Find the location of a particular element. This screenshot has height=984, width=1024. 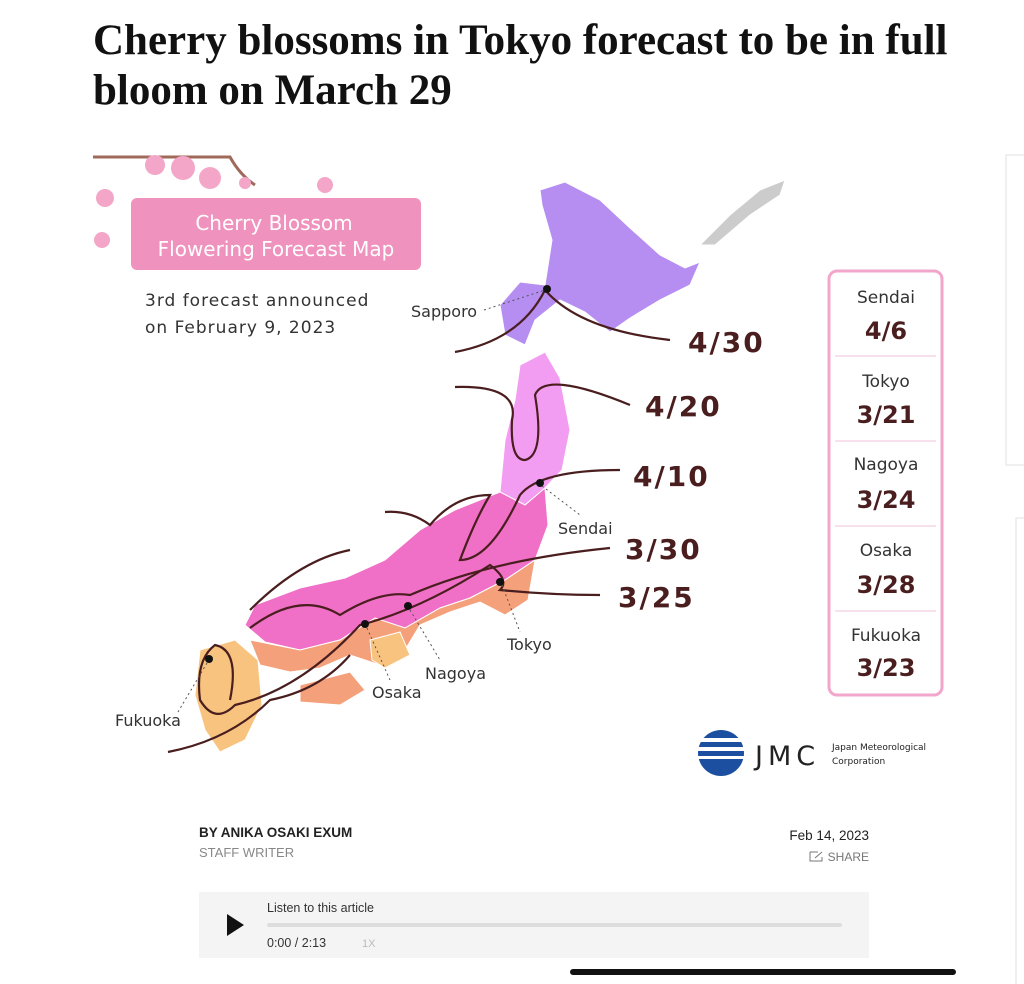

isoline-label: 4/30 4/20 4/10 3/30 3/25 is located at coordinates (691, 470).